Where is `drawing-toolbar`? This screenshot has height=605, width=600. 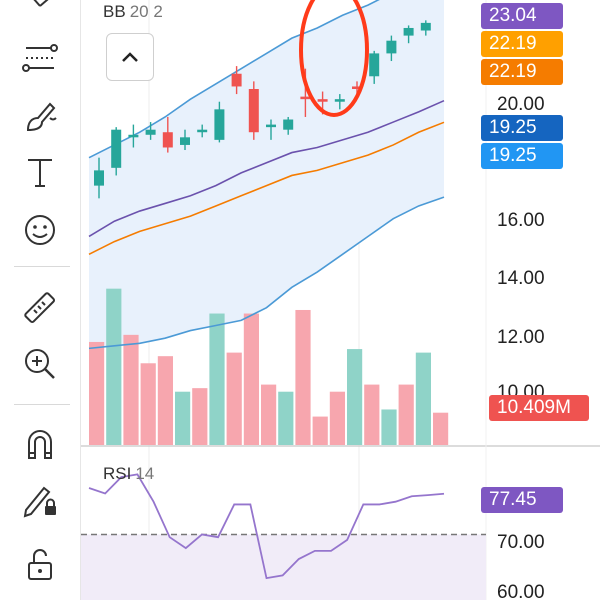 drawing-toolbar is located at coordinates (40, 300).